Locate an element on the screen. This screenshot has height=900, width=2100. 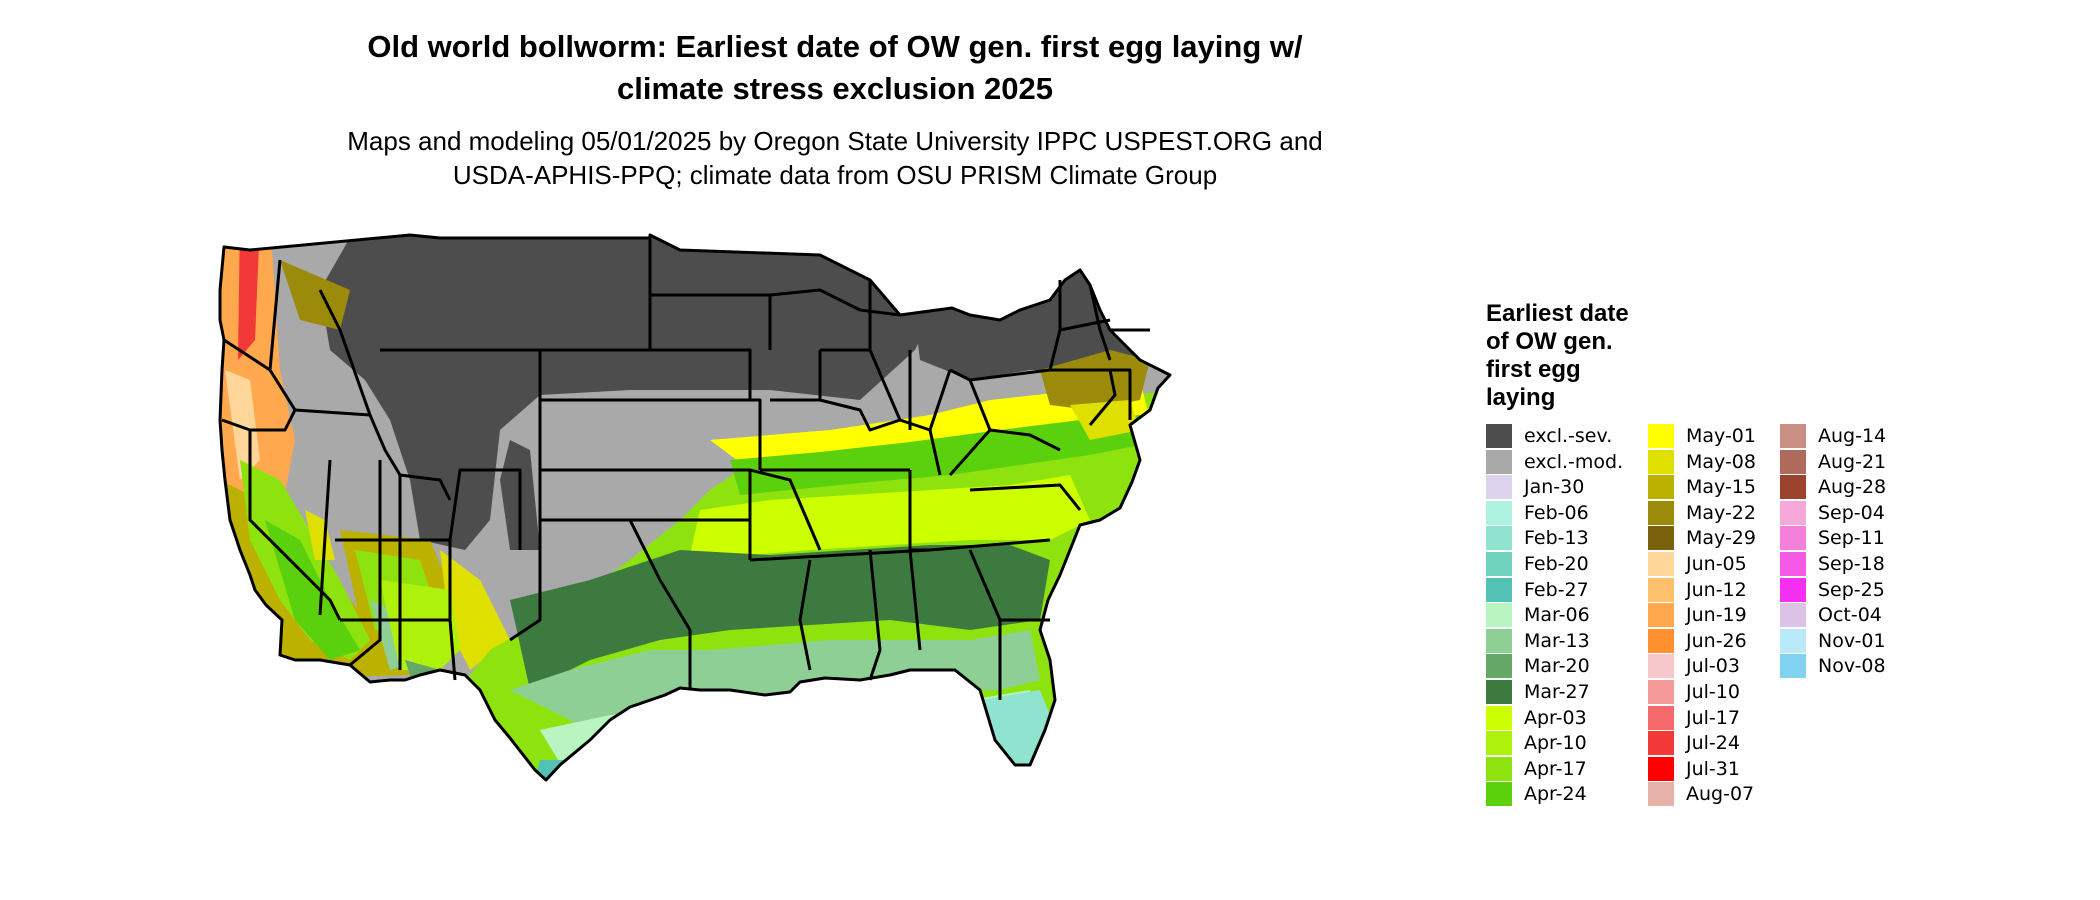
legend-label: Jul-24 is located at coordinates (1713, 743).